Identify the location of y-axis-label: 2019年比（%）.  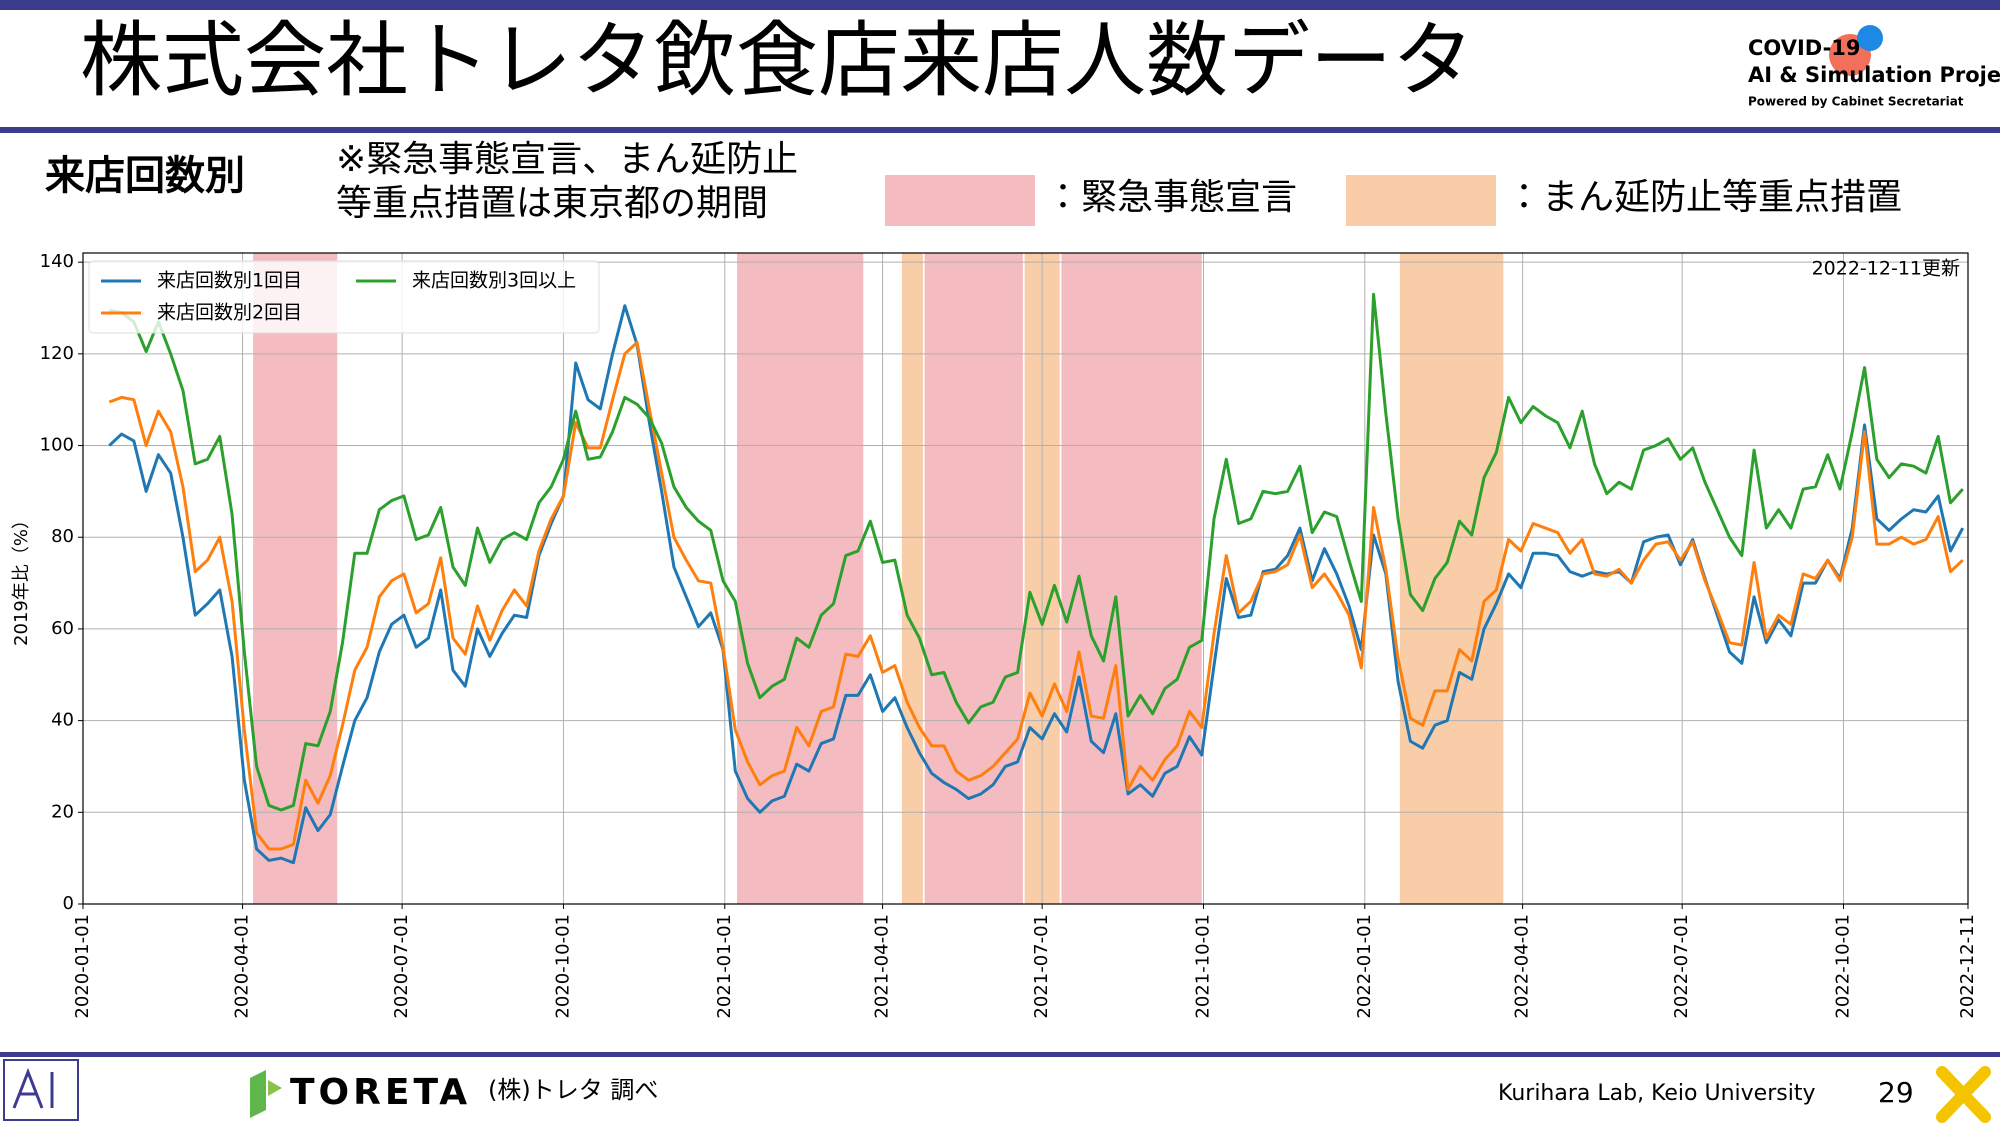
(21, 578).